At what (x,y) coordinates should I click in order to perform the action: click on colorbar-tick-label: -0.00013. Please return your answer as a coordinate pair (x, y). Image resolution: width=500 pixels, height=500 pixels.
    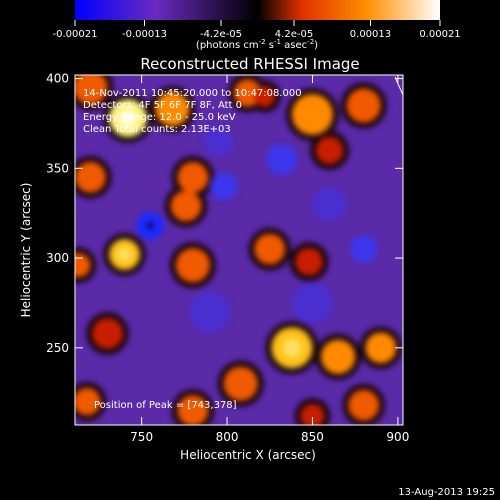
    Looking at the image, I should click on (144, 34).